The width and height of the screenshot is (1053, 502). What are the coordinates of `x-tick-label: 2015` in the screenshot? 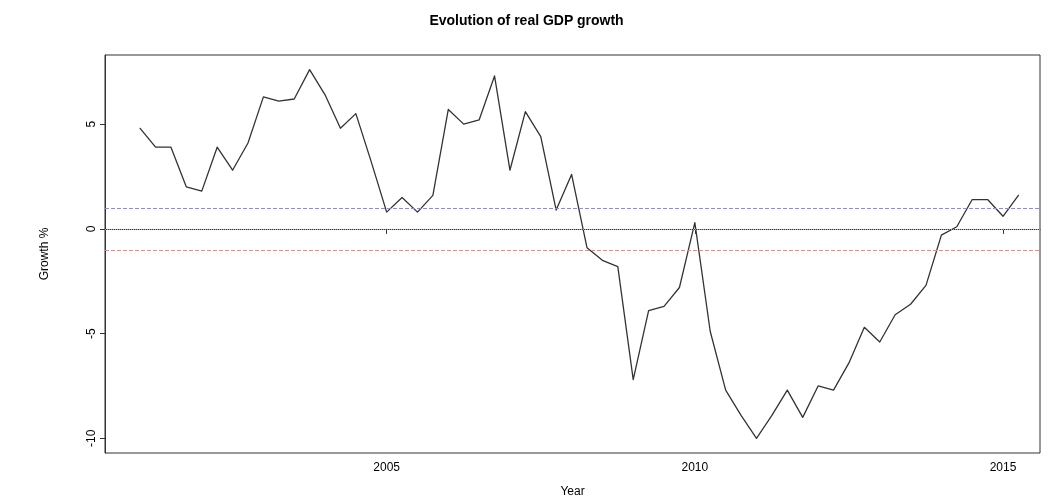 It's located at (1003, 467).